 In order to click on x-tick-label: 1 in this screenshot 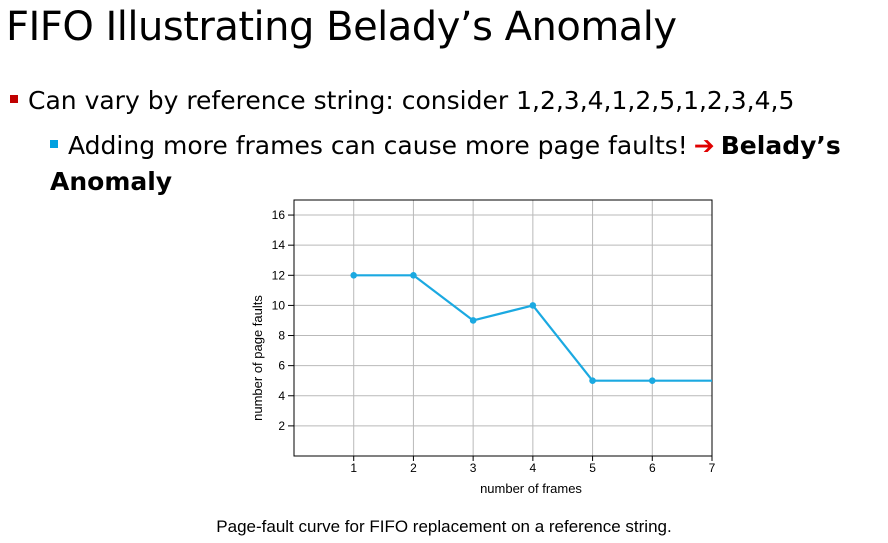, I will do `click(353, 468)`.